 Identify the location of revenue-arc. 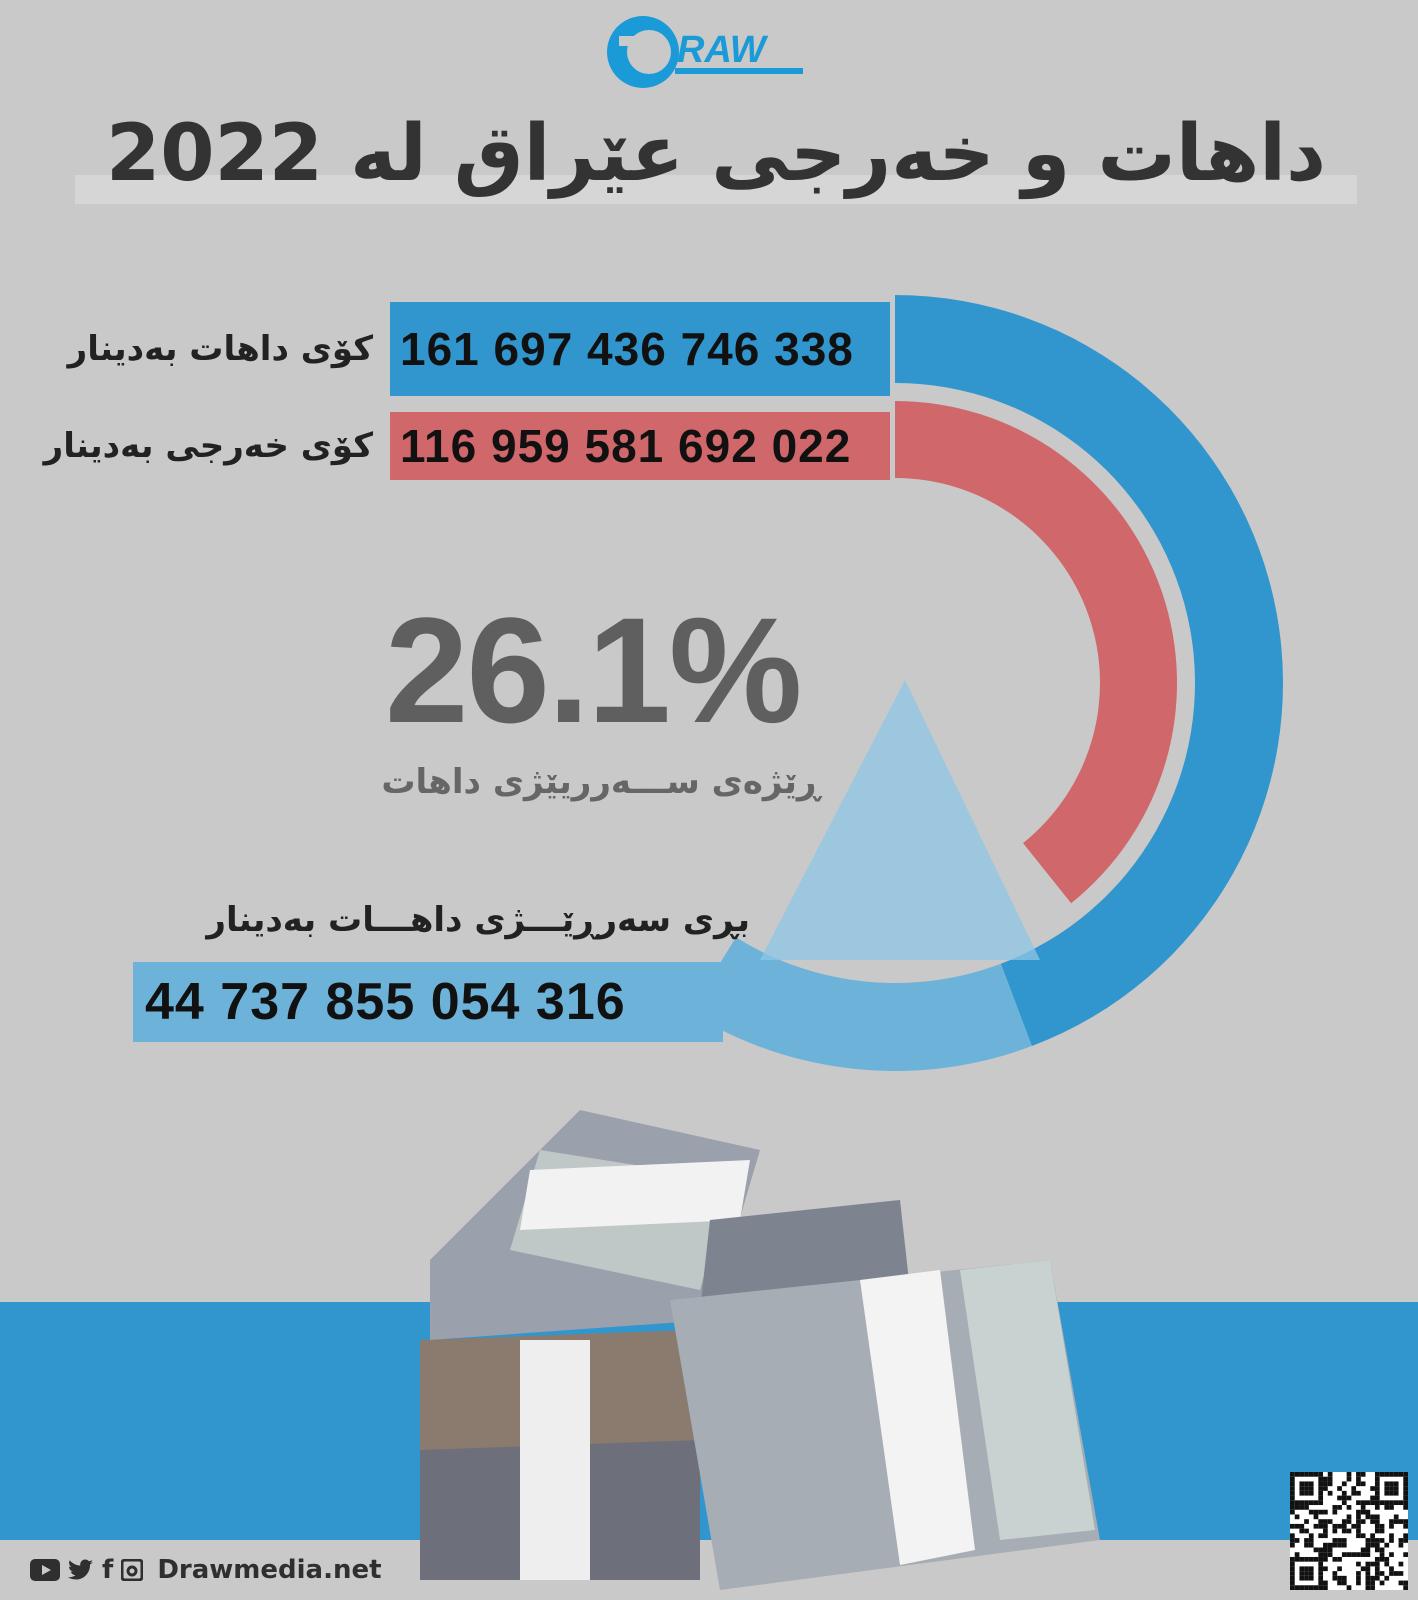
(1089, 671).